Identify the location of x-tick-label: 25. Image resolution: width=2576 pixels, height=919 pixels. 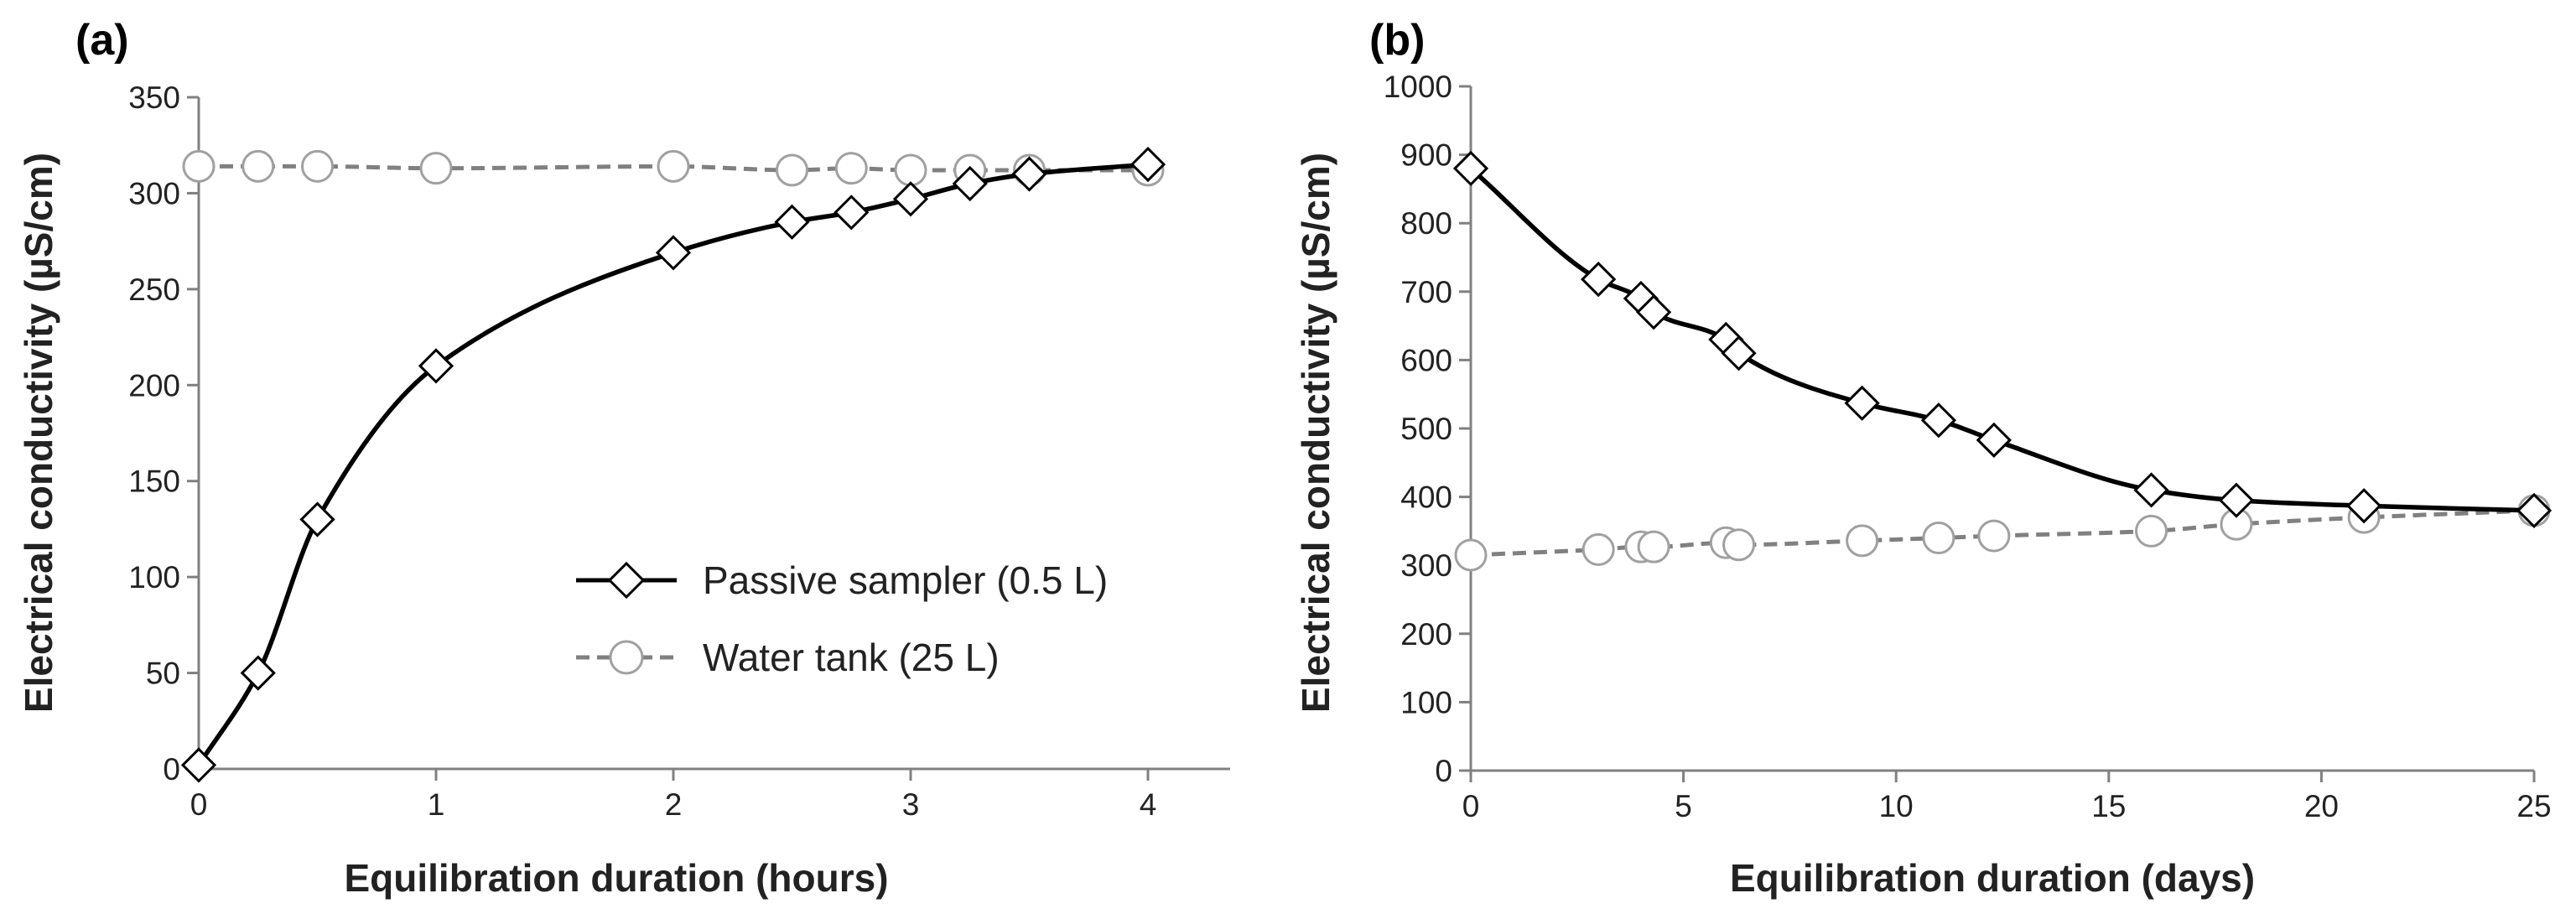
(2533, 806).